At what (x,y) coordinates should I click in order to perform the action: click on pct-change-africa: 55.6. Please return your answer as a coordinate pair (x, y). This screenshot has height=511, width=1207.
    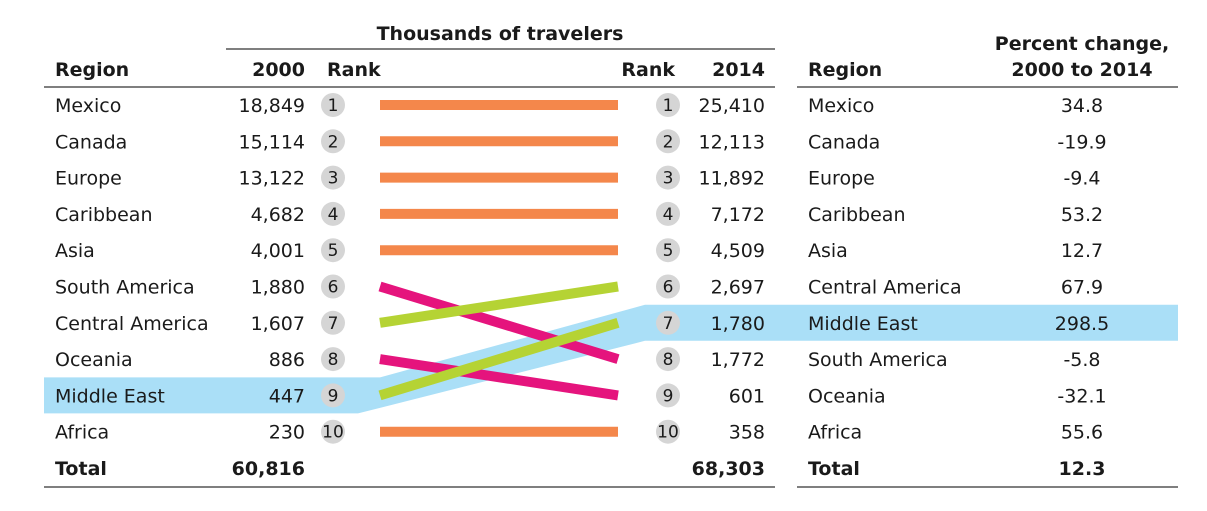
    Looking at the image, I should click on (1082, 433).